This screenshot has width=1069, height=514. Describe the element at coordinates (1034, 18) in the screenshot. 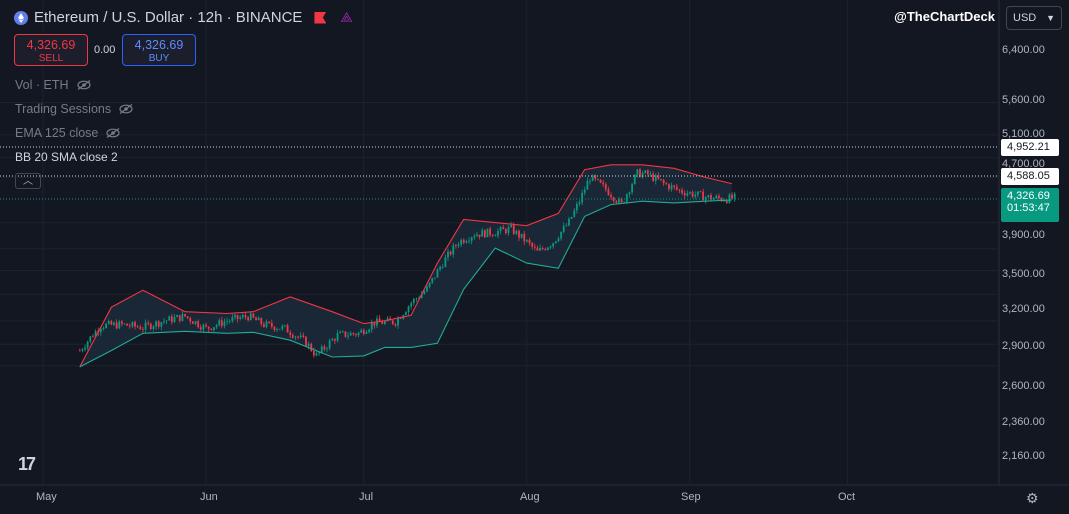

I see `currency-select: USD ▼` at that location.